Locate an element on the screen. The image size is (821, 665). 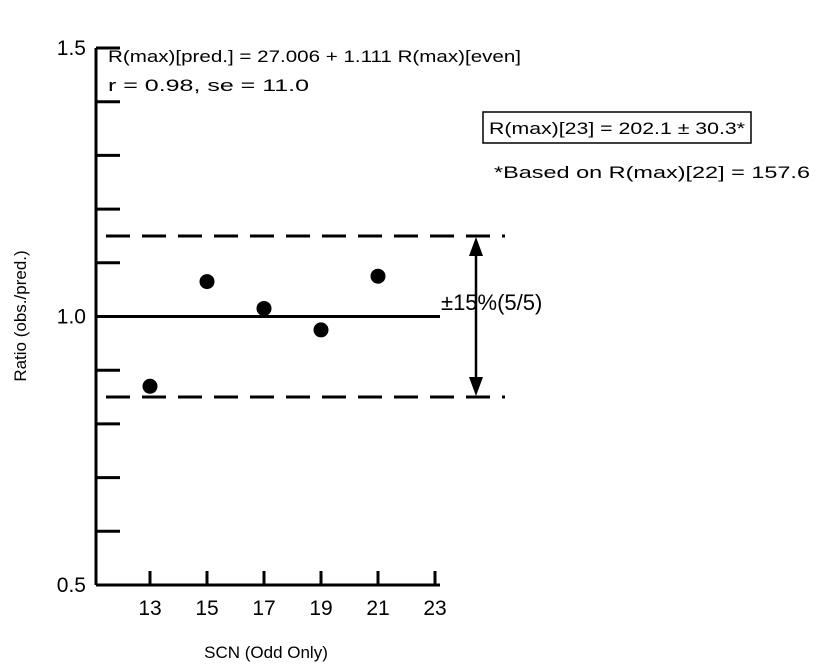
prediction-box is located at coordinates (617, 127).